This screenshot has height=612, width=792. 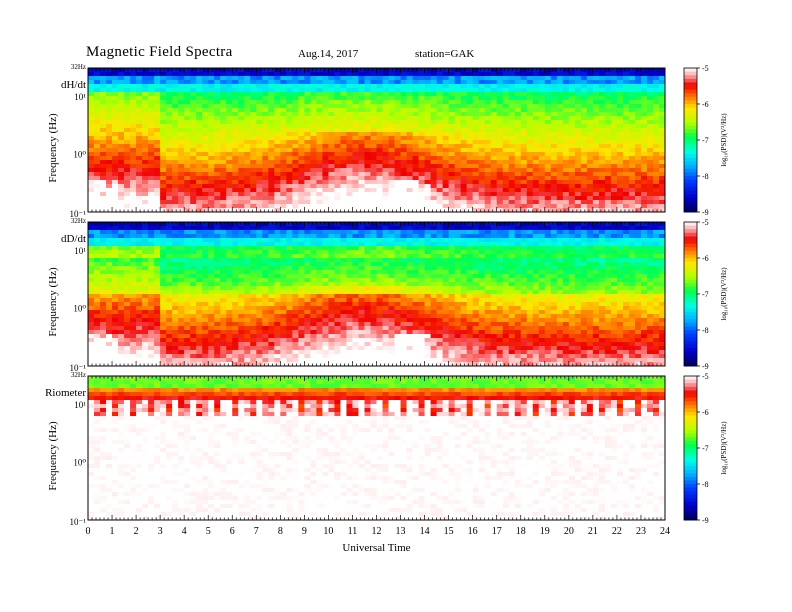 What do you see at coordinates (159, 52) in the screenshot?
I see `page-title: Magnetic Field Spectra` at bounding box center [159, 52].